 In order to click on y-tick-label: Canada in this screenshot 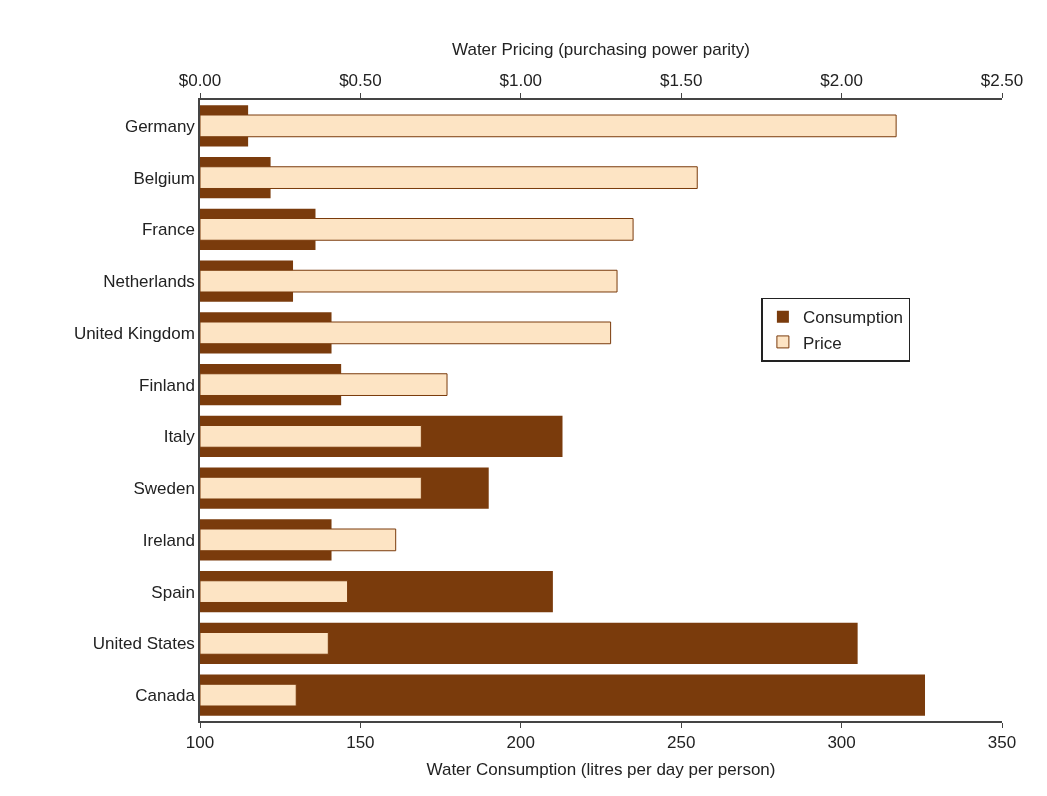, I will do `click(165, 696)`.